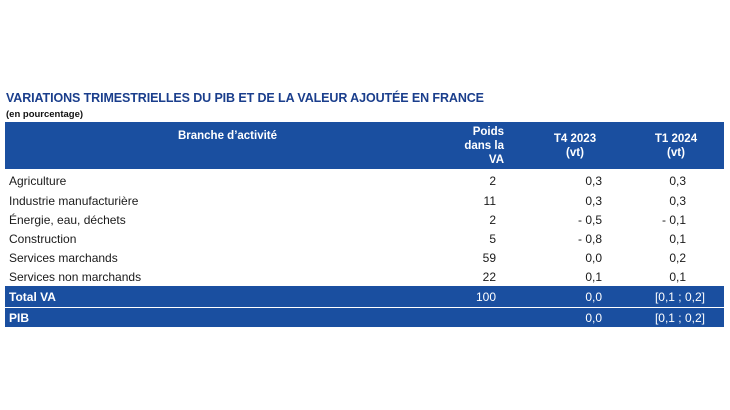 This screenshot has height=410, width=730. I want to click on header-t1-2024: T1 2024 (vt), so click(669, 145).